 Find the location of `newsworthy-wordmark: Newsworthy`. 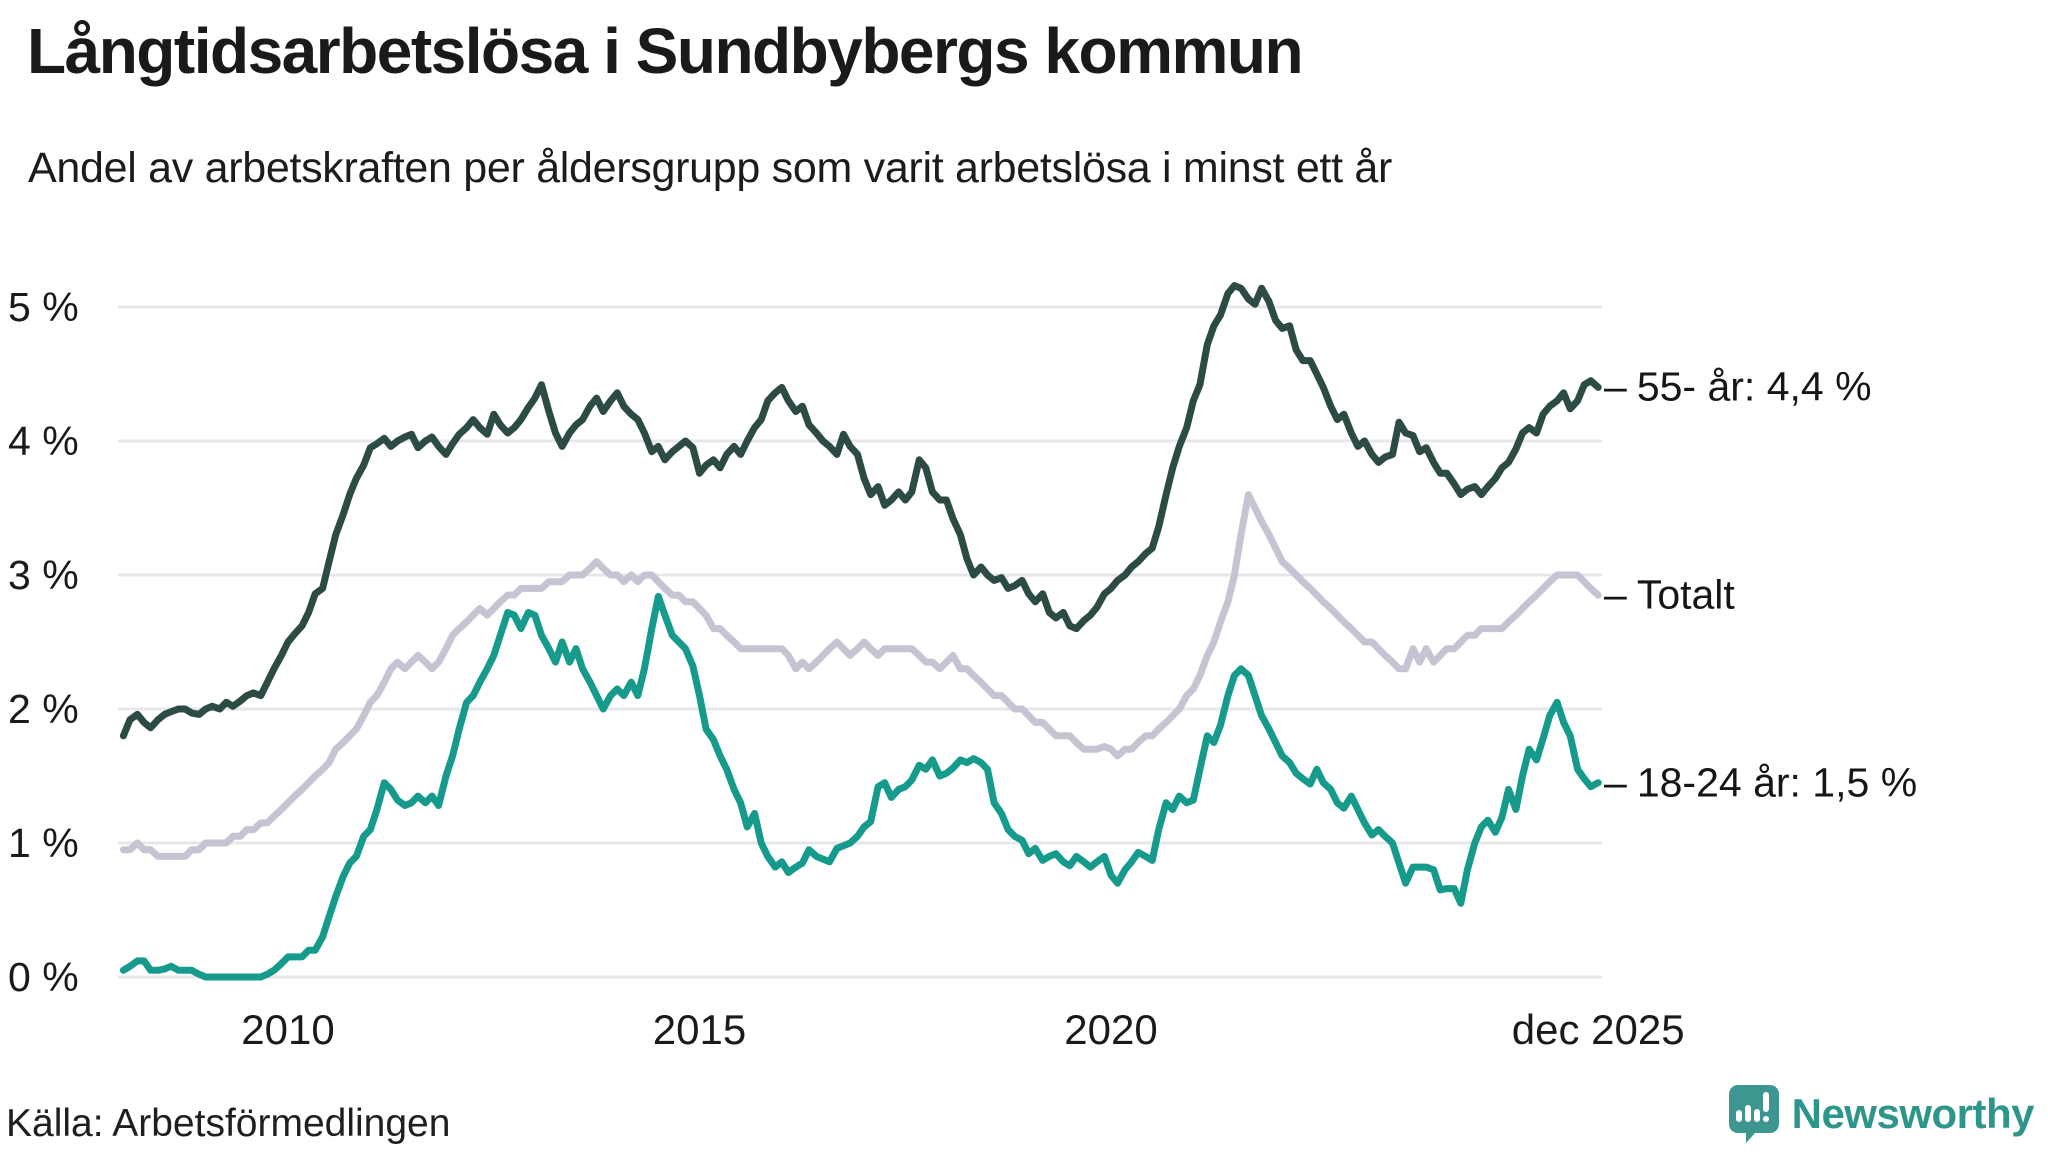

newsworthy-wordmark: Newsworthy is located at coordinates (1913, 1113).